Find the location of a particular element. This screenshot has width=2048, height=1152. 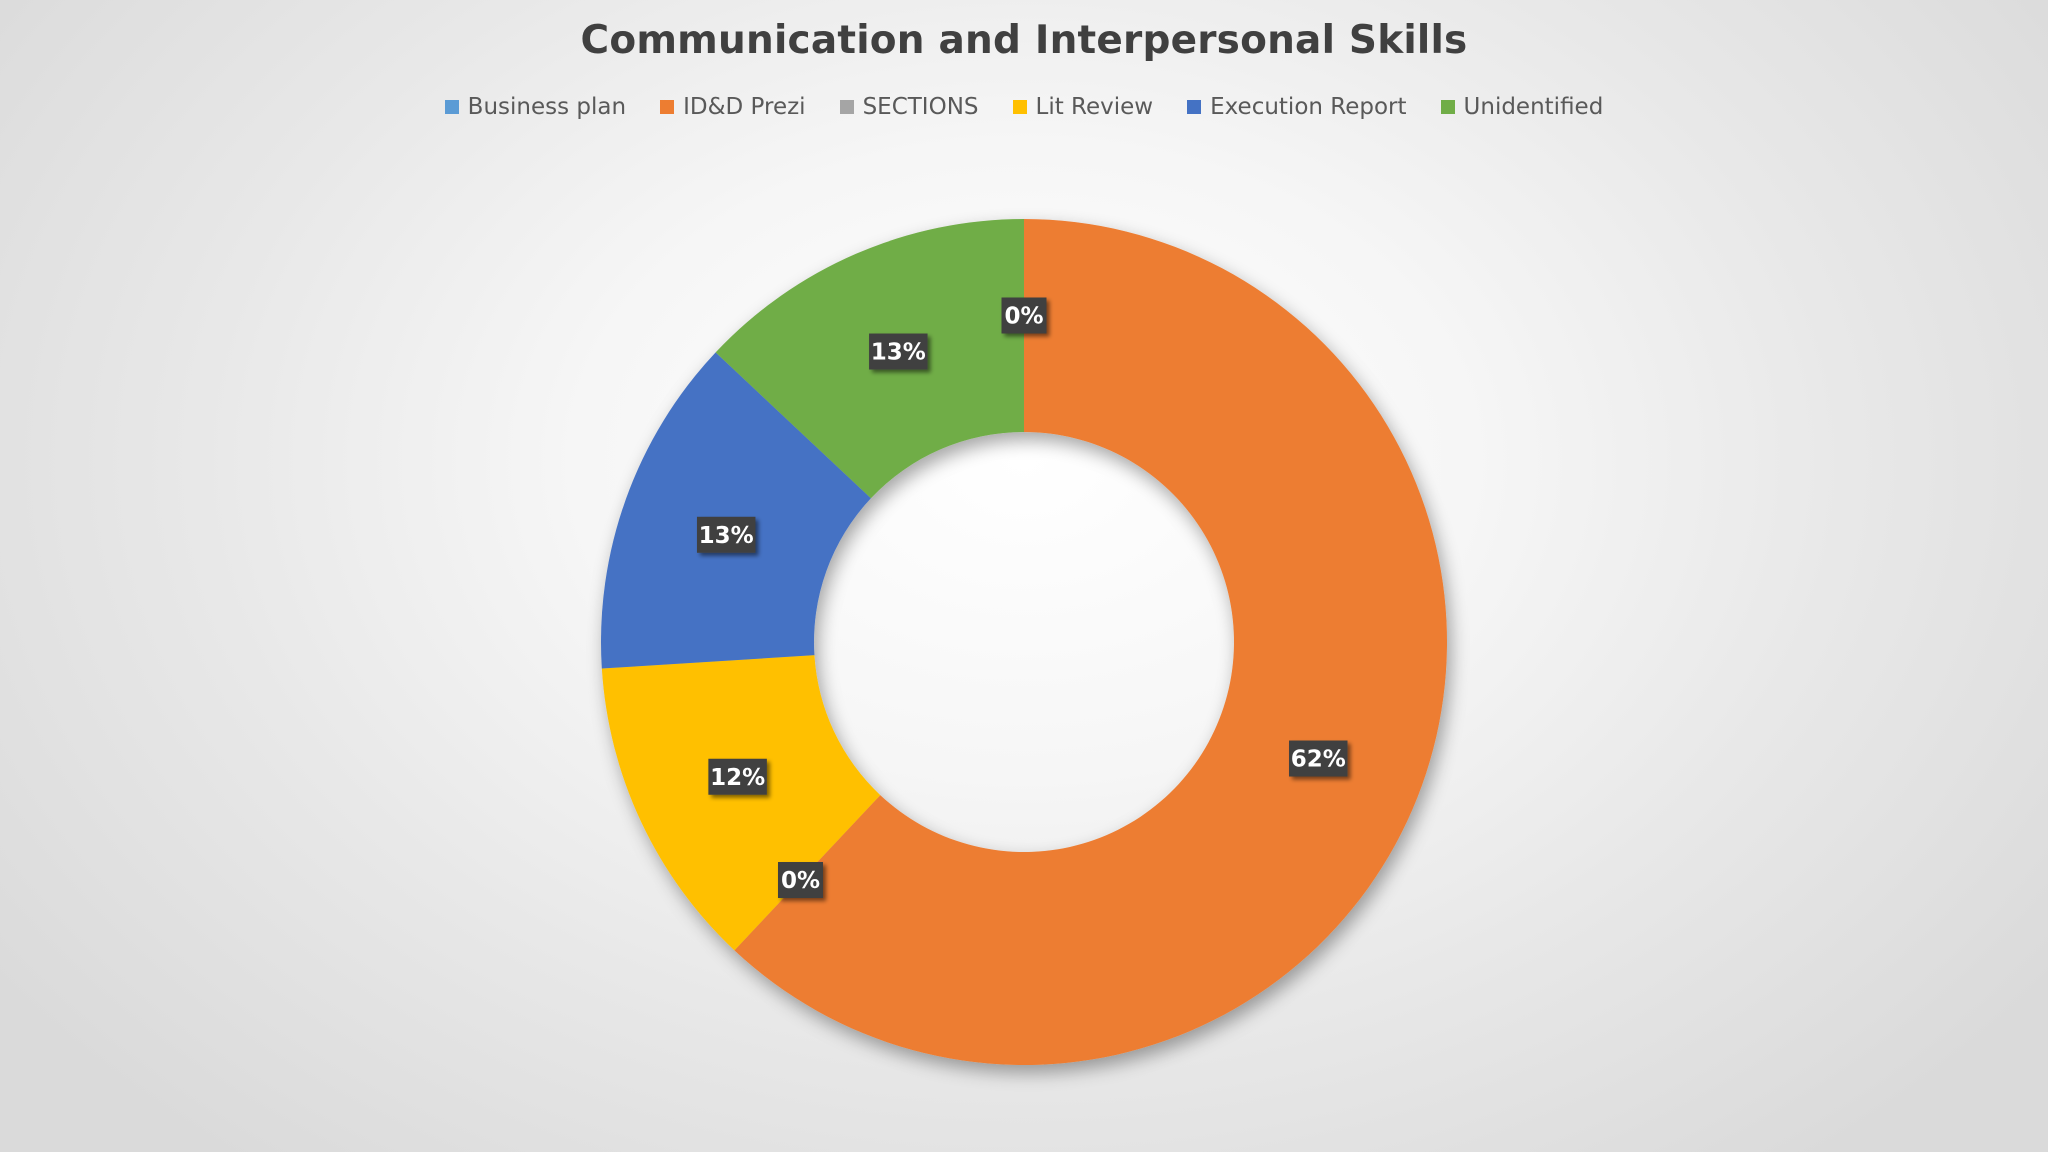

data-label-lit-review: 12% is located at coordinates (737, 776).